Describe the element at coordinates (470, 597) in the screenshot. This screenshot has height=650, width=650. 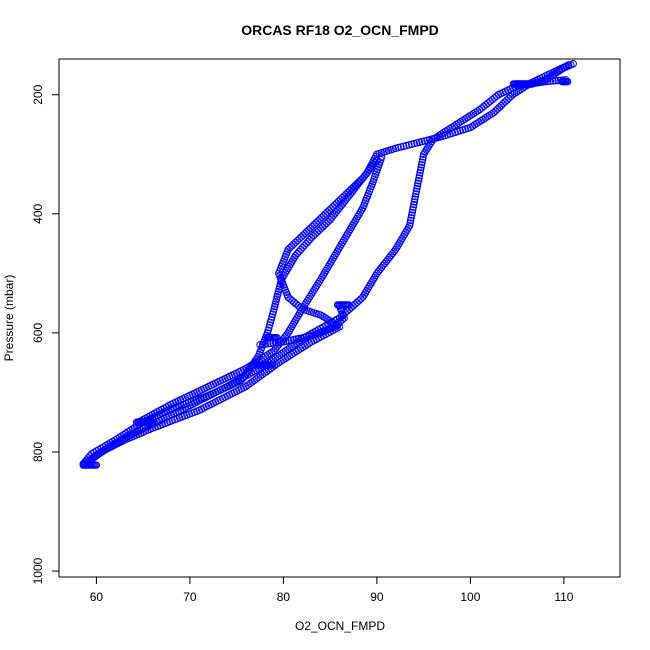
I see `x-tick-label: 100` at that location.